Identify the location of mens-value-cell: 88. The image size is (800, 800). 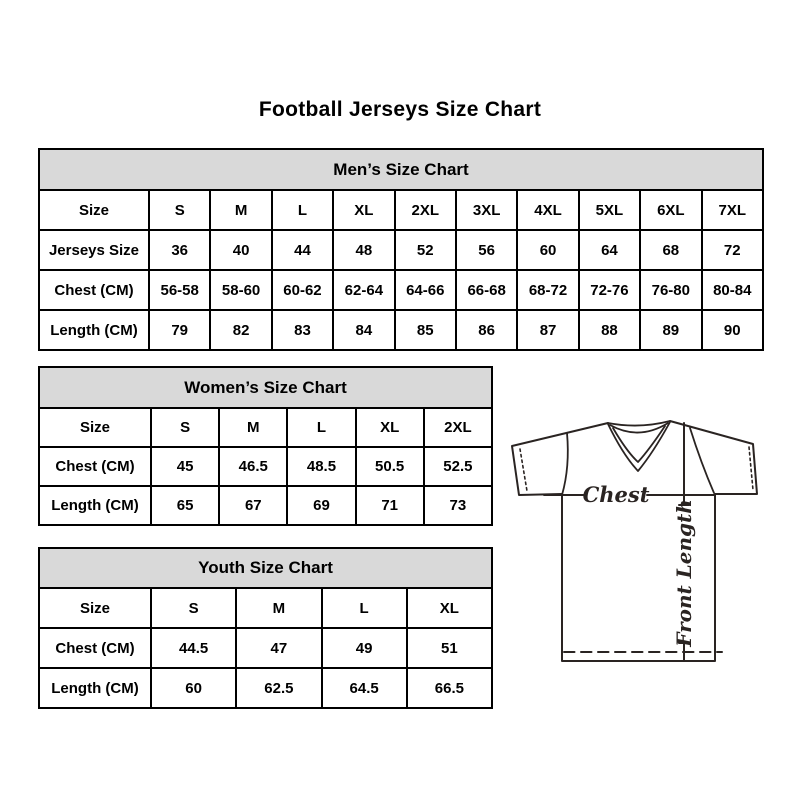
(609, 330).